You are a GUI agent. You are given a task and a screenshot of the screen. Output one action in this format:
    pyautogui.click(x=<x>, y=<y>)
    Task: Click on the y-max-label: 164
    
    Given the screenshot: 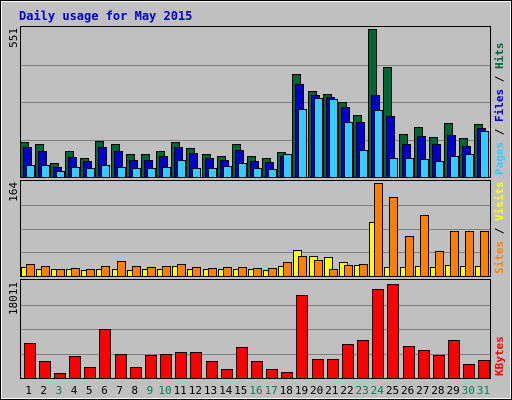 What is the action you would take?
    pyautogui.click(x=13, y=192)
    